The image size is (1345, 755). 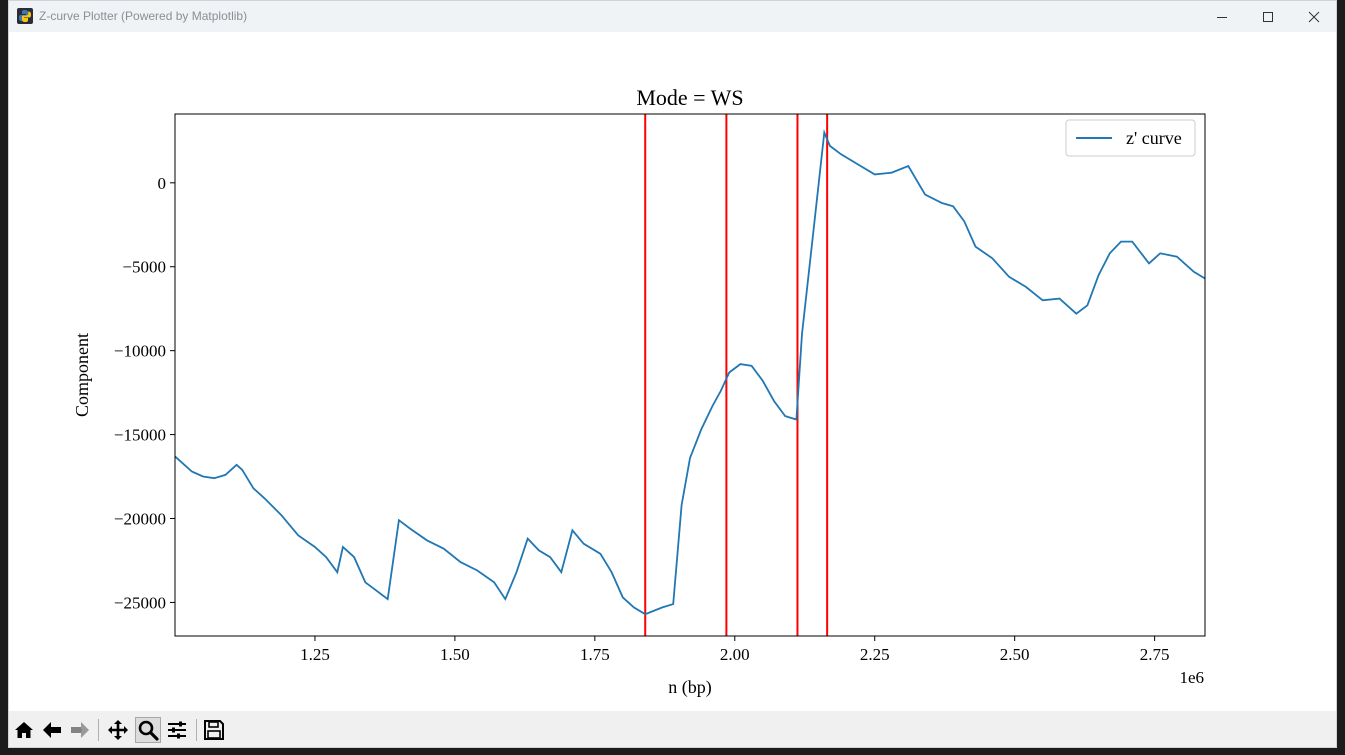 I want to click on forward-button, so click(x=80, y=730).